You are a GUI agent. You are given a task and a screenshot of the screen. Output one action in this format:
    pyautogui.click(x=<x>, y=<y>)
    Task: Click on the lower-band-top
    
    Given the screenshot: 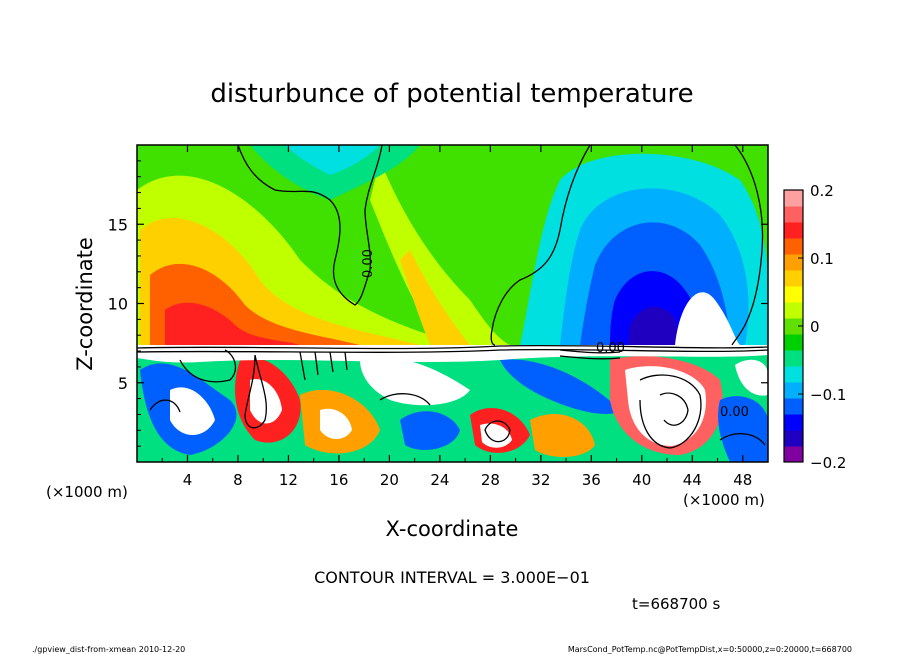 What is the action you would take?
    pyautogui.click(x=452, y=354)
    